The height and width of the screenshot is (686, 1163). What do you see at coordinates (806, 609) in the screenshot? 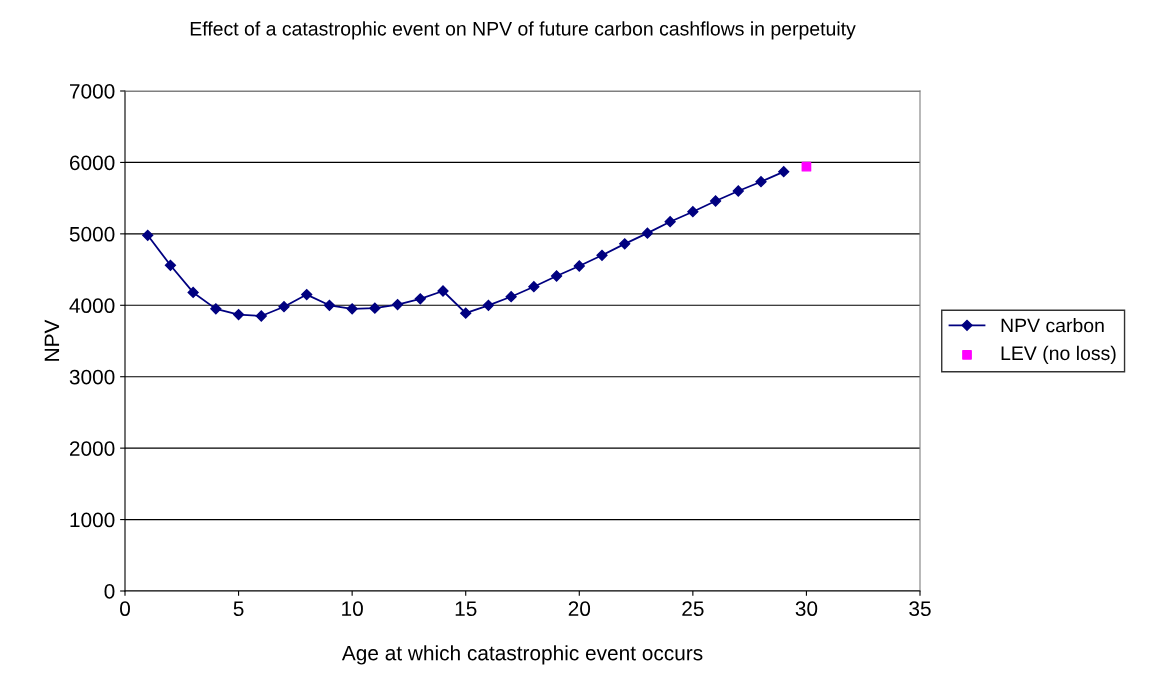
I see `x-tick-label: 30` at bounding box center [806, 609].